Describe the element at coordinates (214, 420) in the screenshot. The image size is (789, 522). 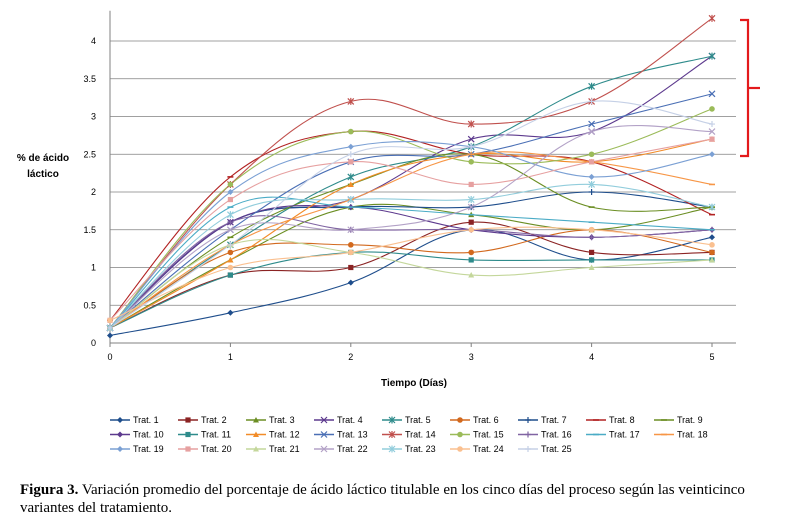
I see `legend-label-2: Trat. 2` at that location.